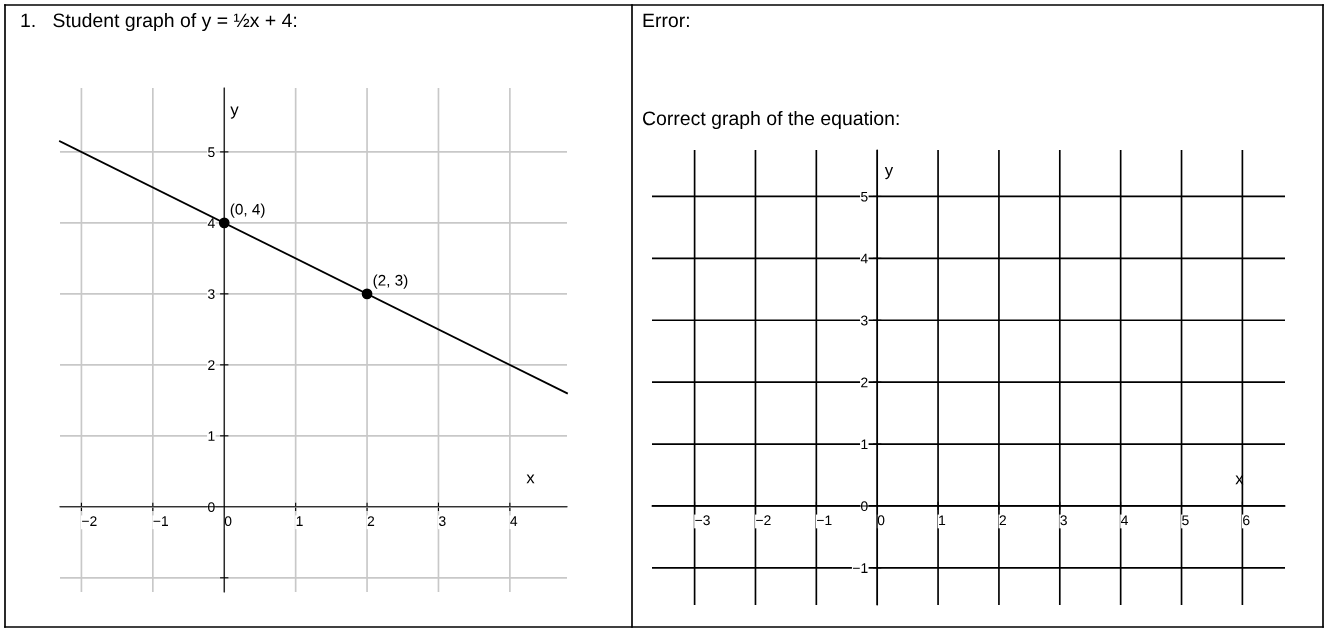 The width and height of the screenshot is (1328, 632). Describe the element at coordinates (666, 20) in the screenshot. I see `text: Error:` at that location.